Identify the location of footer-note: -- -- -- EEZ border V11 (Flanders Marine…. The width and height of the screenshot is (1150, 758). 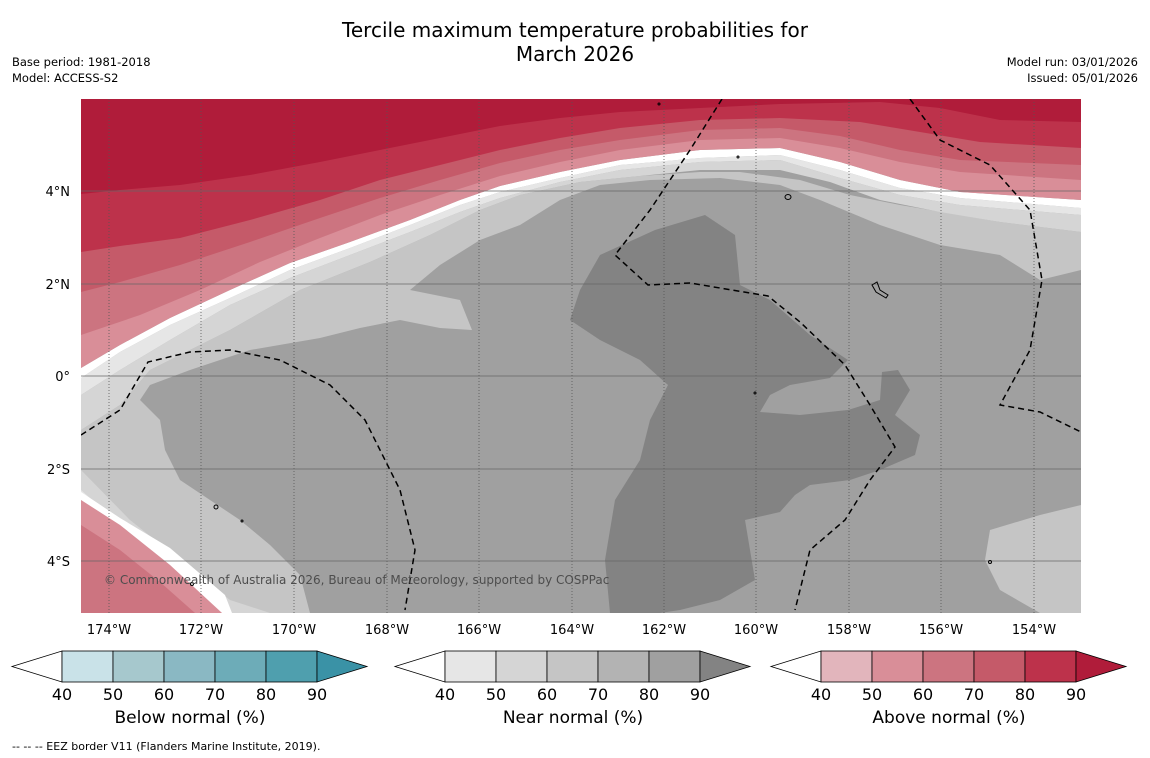
(166, 746).